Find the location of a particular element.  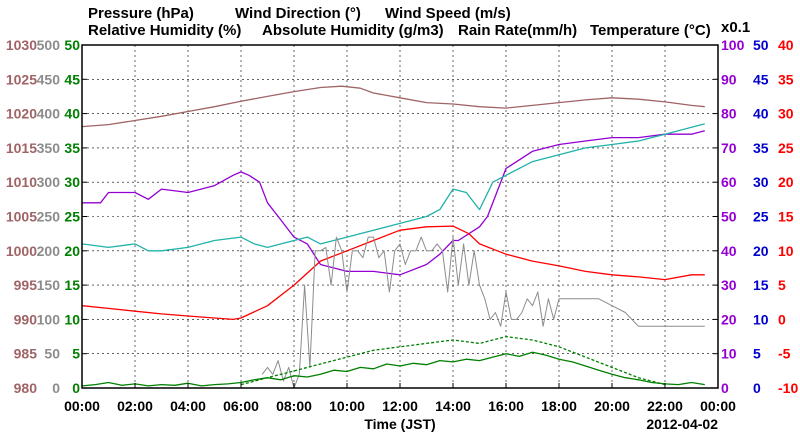

rain-rate-tick-label: 20 is located at coordinates (761, 251).